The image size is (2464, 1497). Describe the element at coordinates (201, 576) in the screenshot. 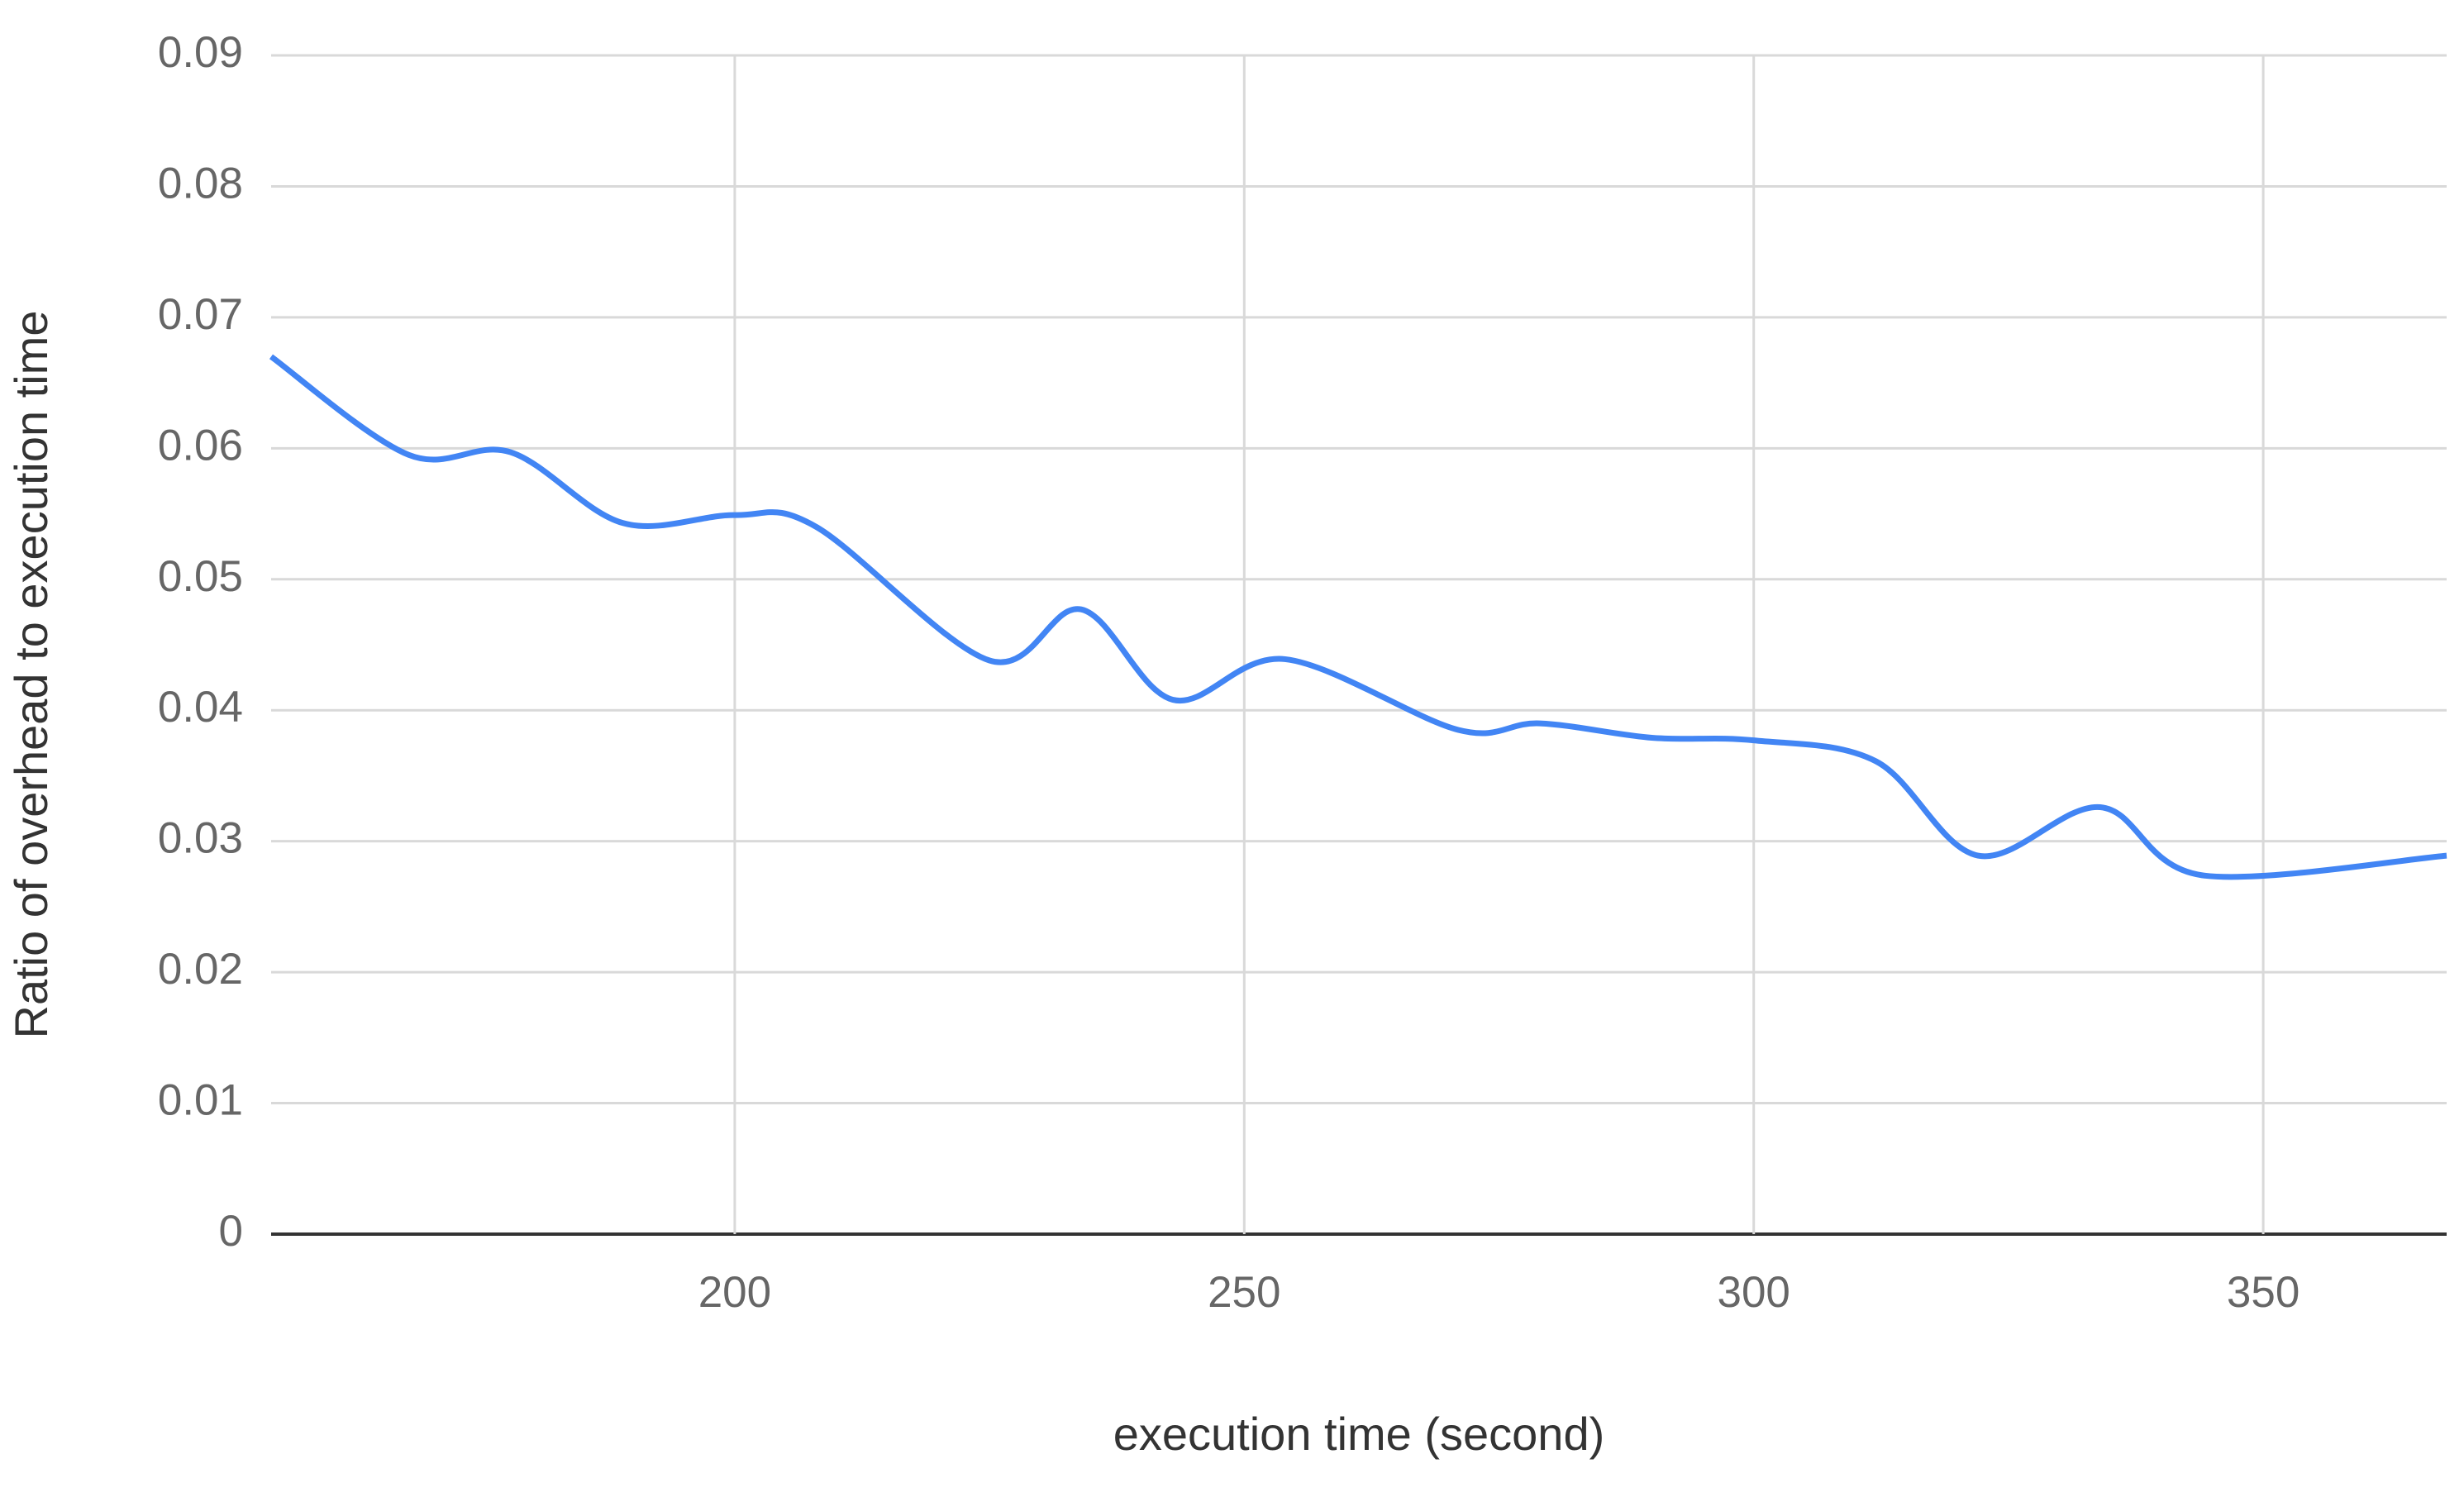

I see `y-tick-label: 0.05` at that location.